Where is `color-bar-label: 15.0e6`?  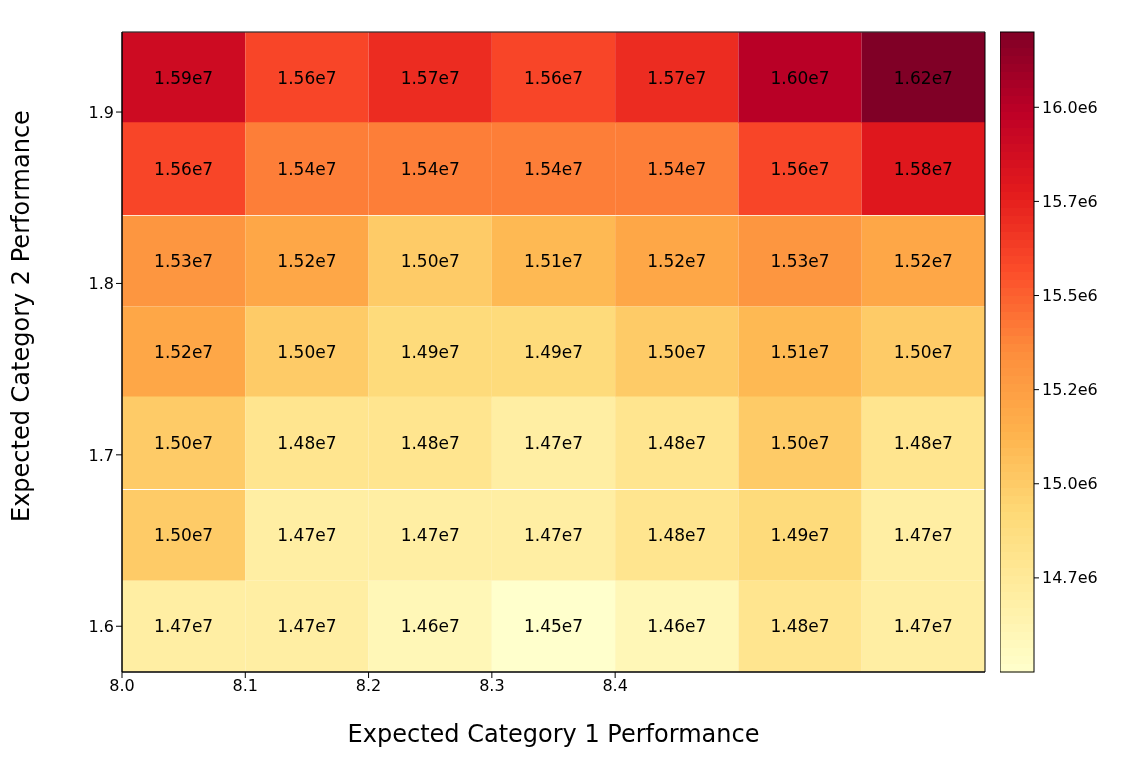 color-bar-label: 15.0e6 is located at coordinates (1070, 484).